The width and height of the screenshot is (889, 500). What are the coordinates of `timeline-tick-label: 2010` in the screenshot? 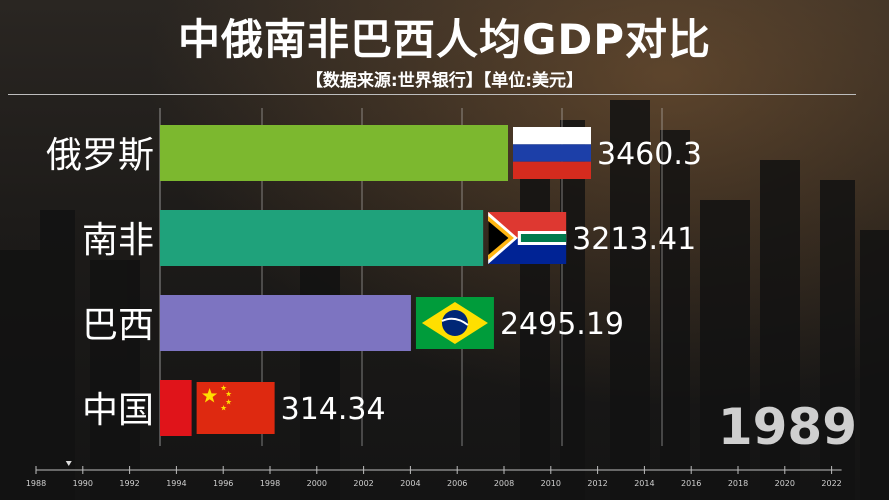 It's located at (551, 483).